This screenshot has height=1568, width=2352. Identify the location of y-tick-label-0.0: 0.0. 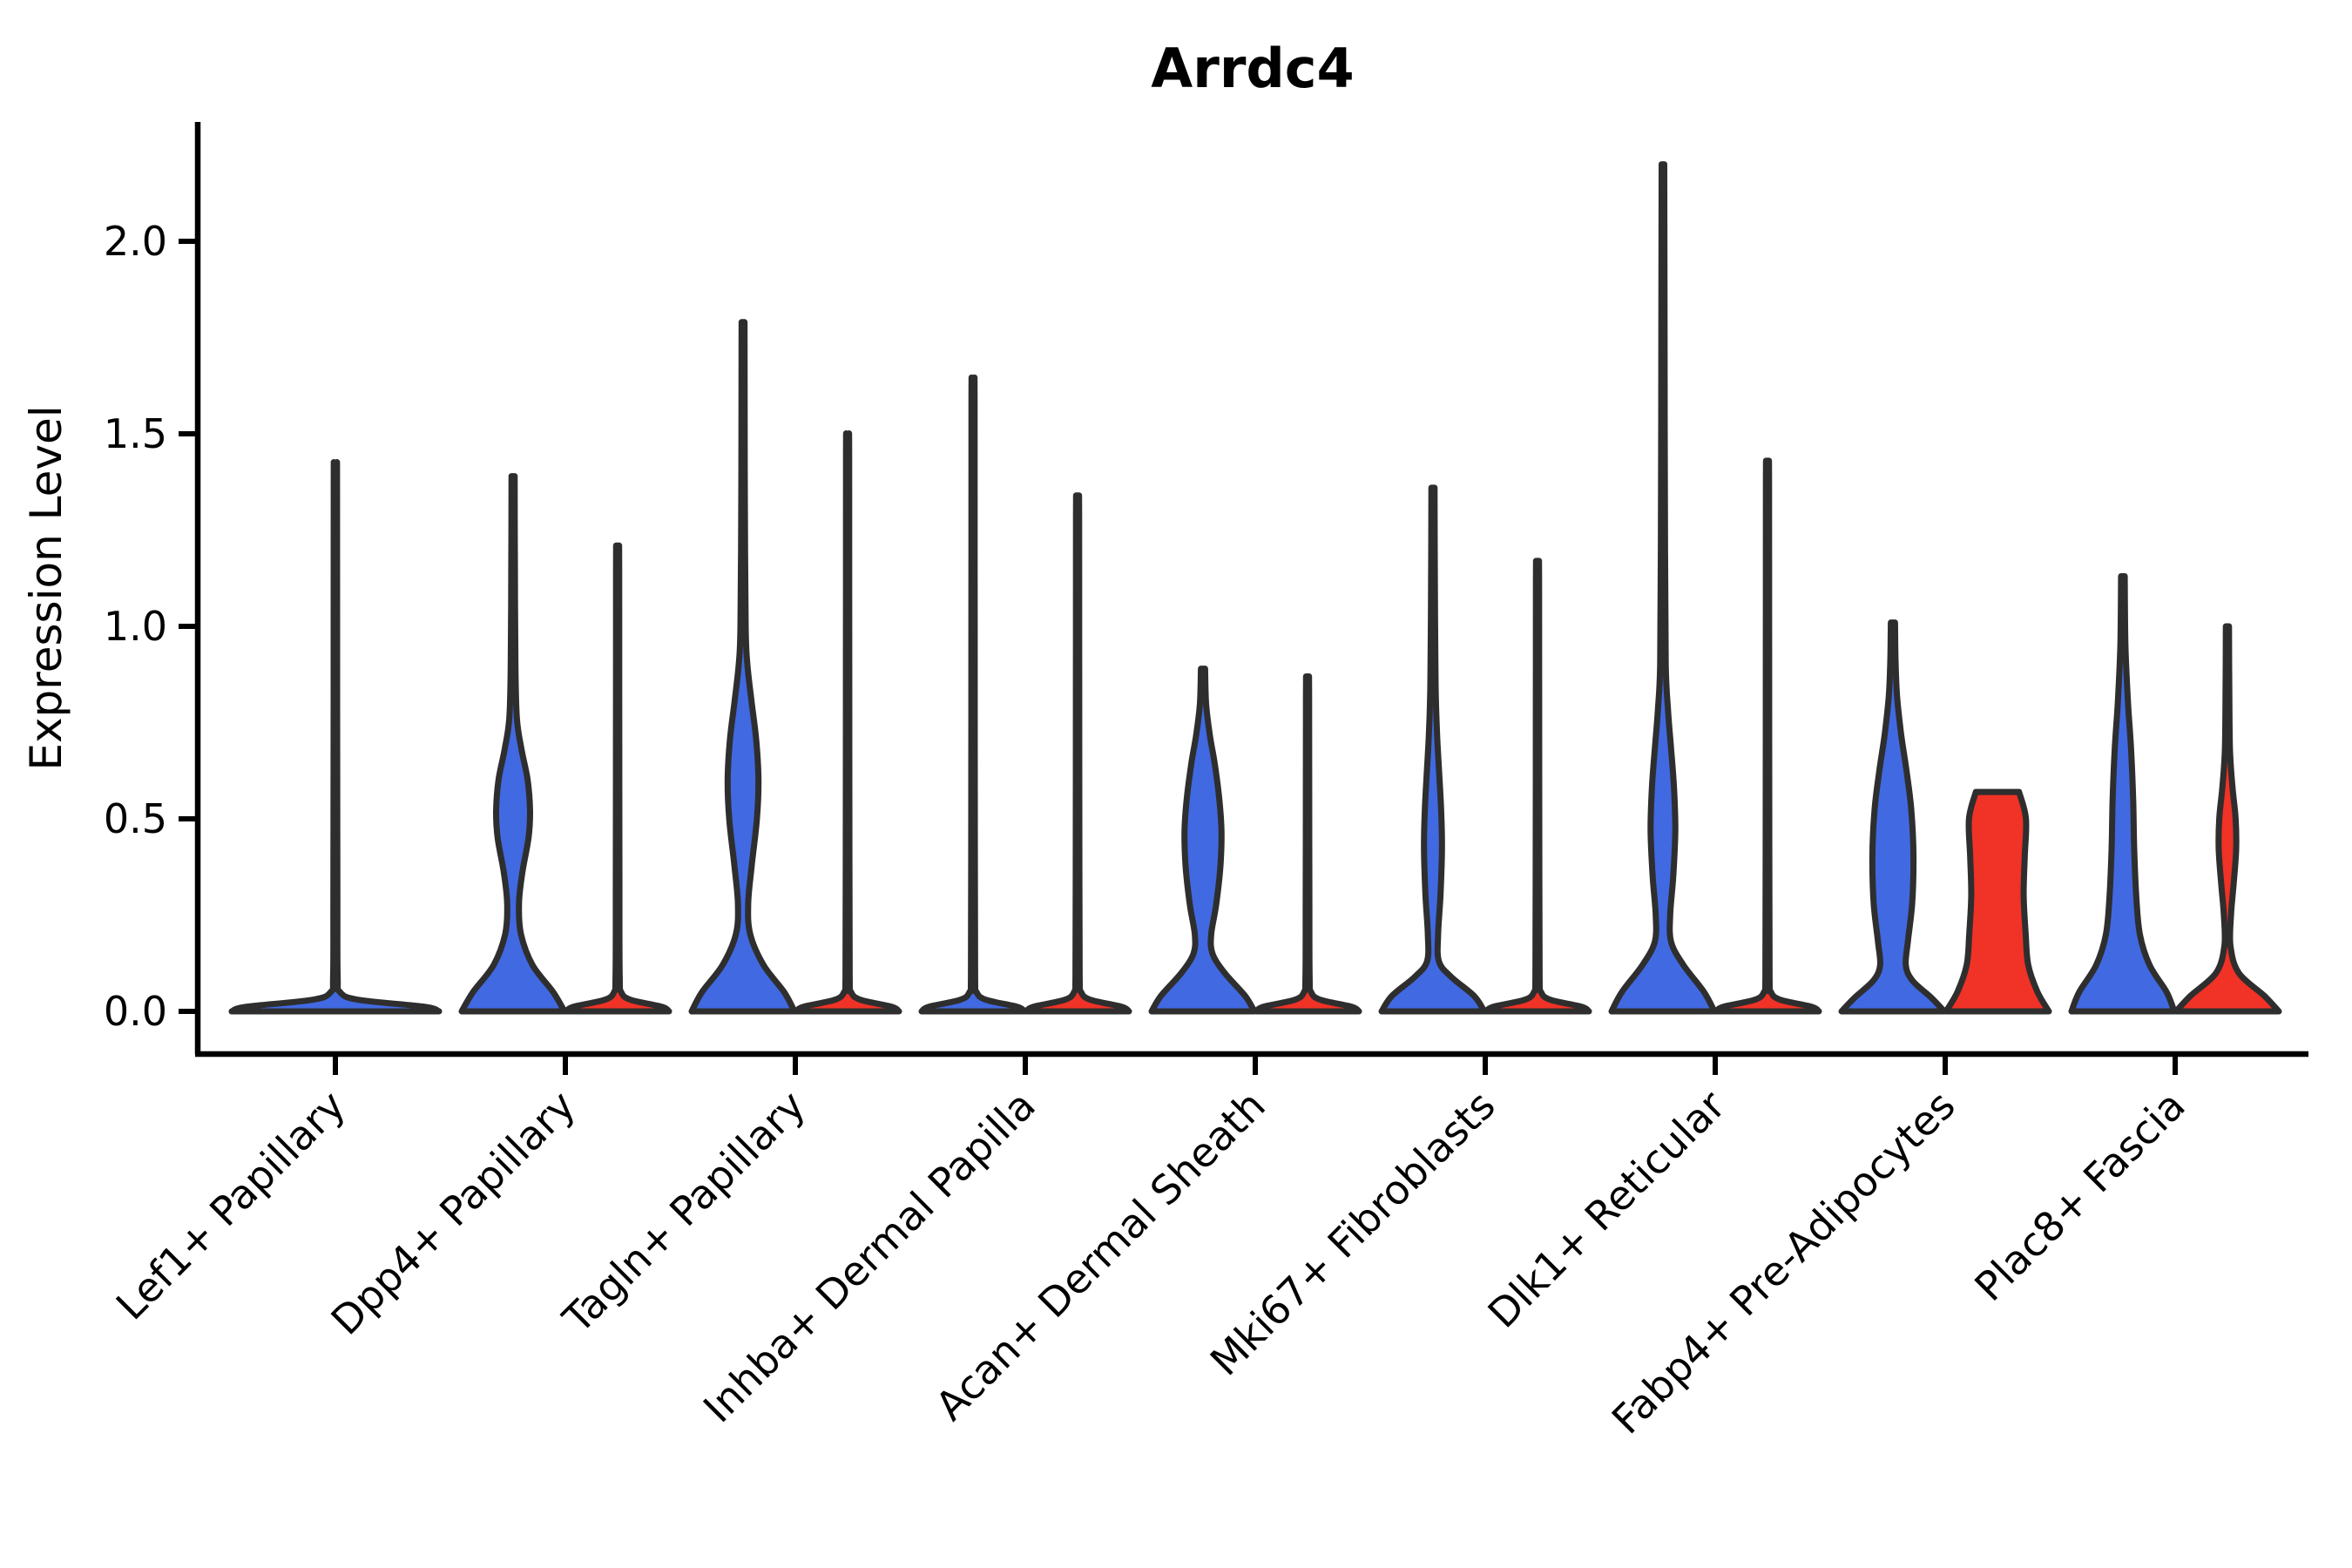
(135, 1012).